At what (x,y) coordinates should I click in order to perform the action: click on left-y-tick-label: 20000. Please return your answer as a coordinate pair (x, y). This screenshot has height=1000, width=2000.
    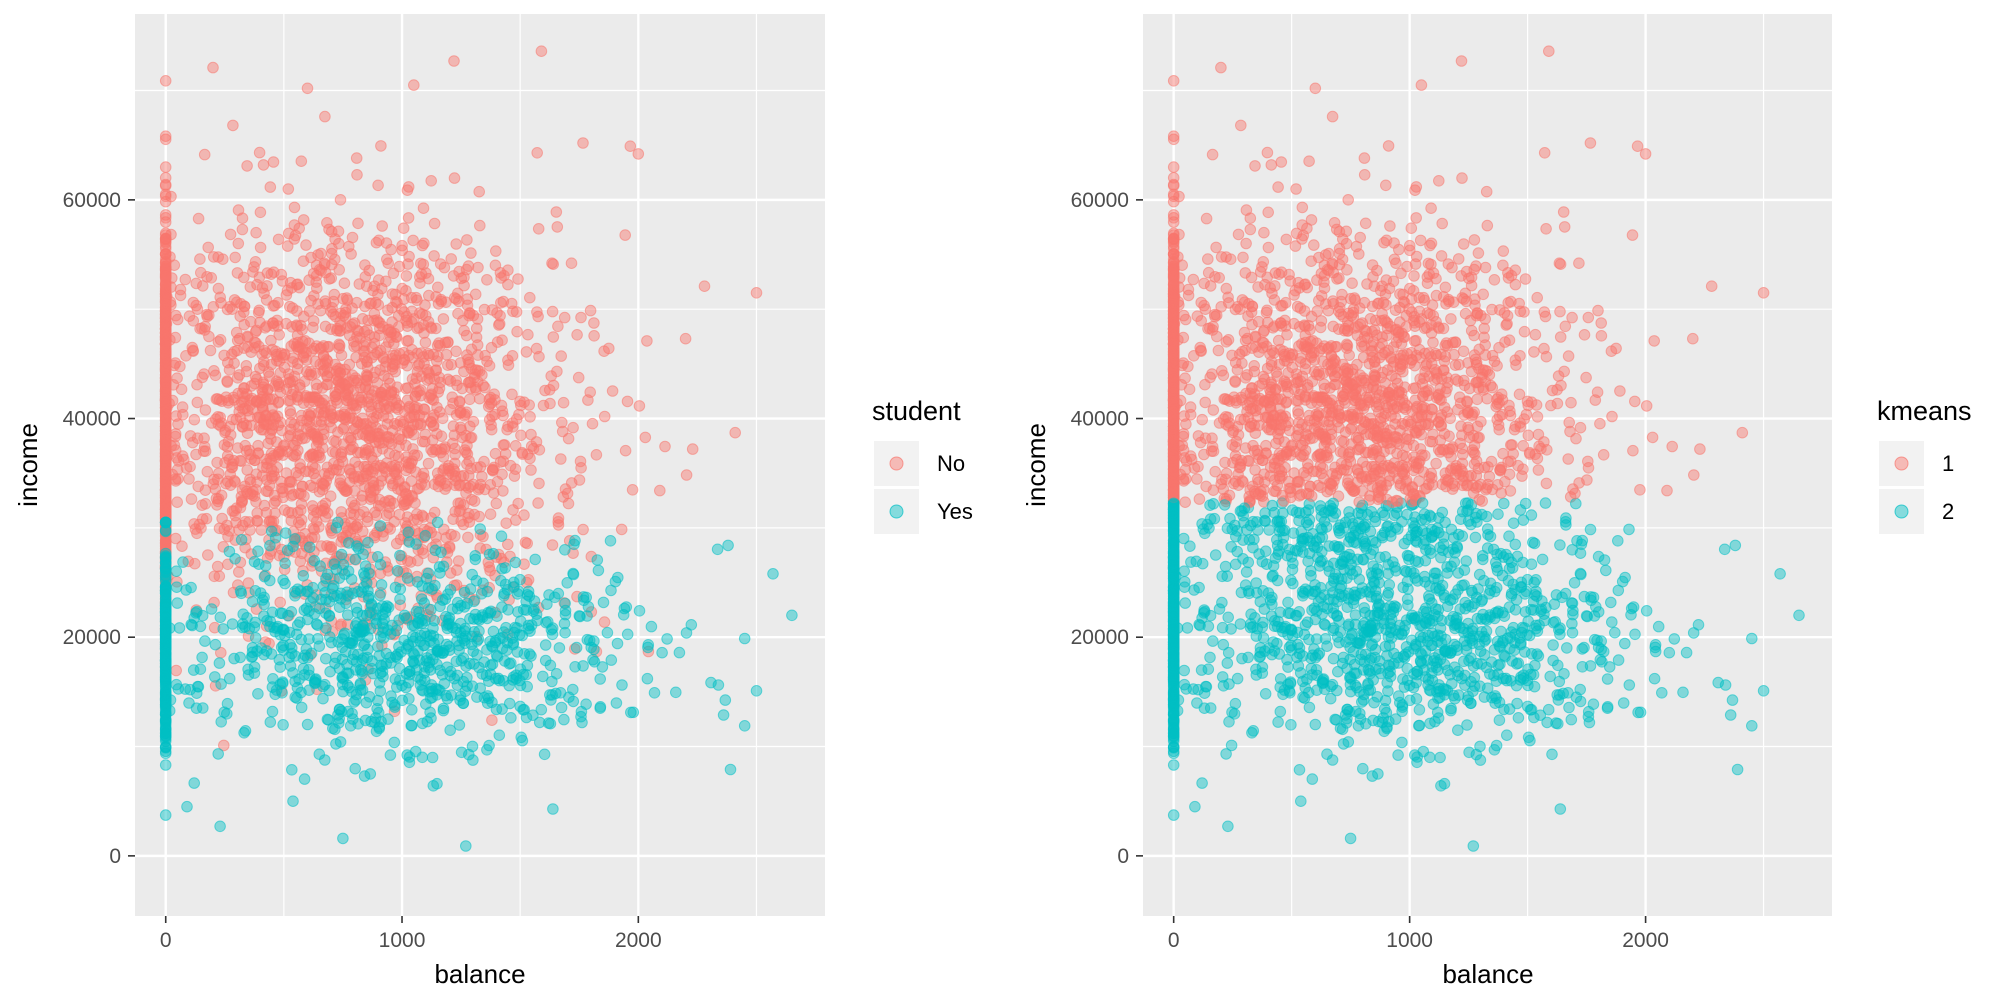
    Looking at the image, I should click on (92, 637).